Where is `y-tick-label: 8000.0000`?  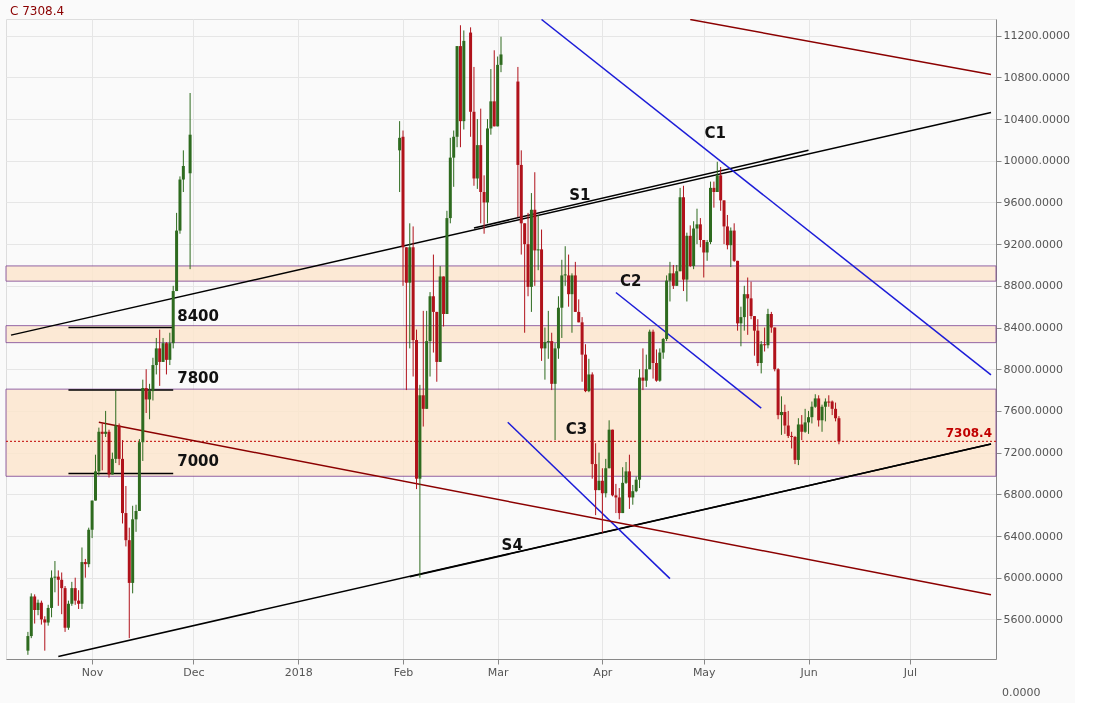 y-tick-label: 8000.0000 is located at coordinates (1033, 369).